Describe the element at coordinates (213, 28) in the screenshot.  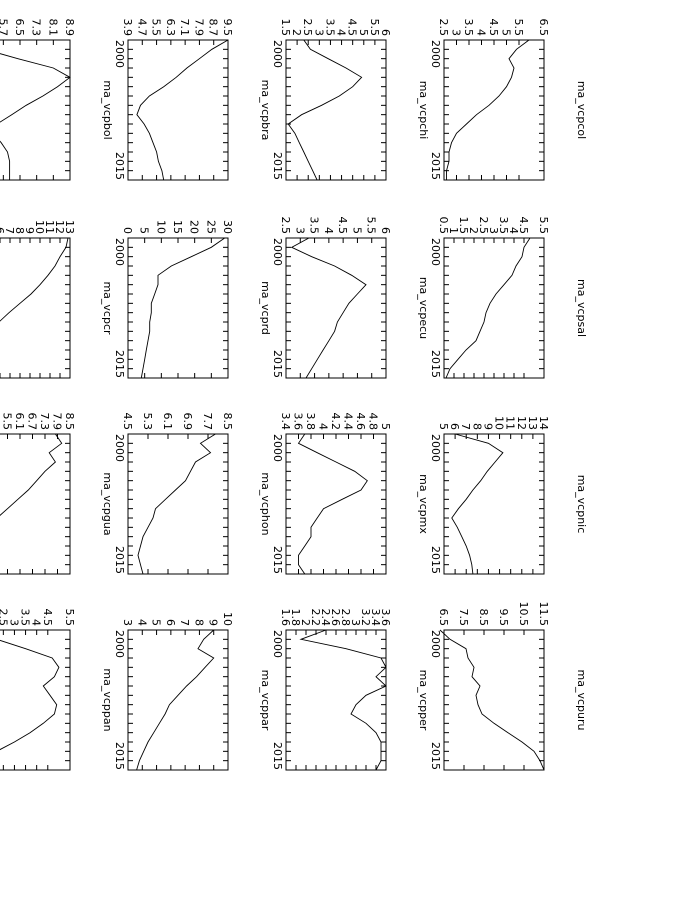
I see `y-tick-label: 8.7` at that location.